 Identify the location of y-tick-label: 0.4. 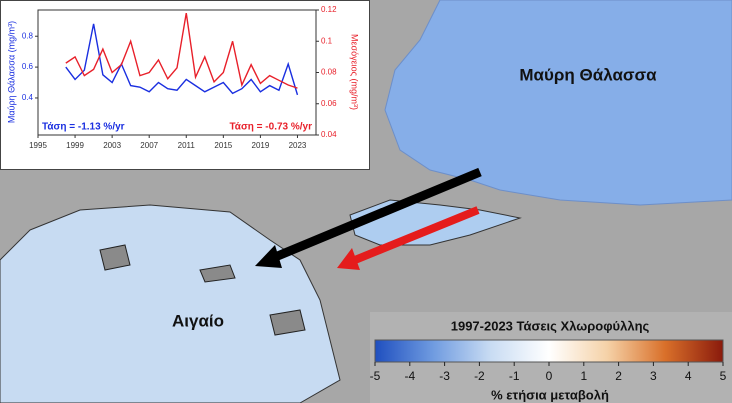
(28, 97).